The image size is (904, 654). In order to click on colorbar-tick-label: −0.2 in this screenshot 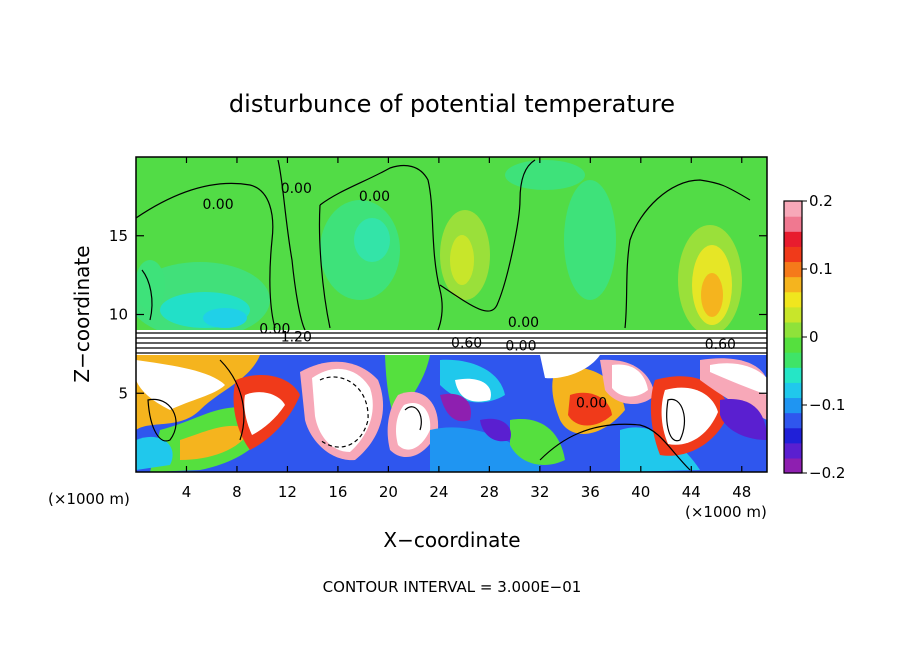, I will do `click(827, 473)`.